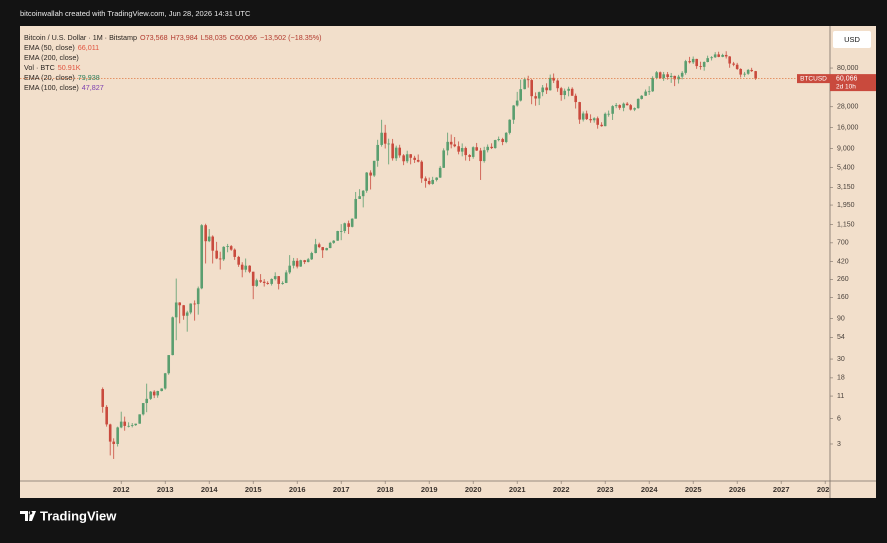 The image size is (887, 543). What do you see at coordinates (80, 37) in the screenshot?
I see `symbol-name: Bitcoin / U.S. Dollar · 1M · Bitstamp` at bounding box center [80, 37].